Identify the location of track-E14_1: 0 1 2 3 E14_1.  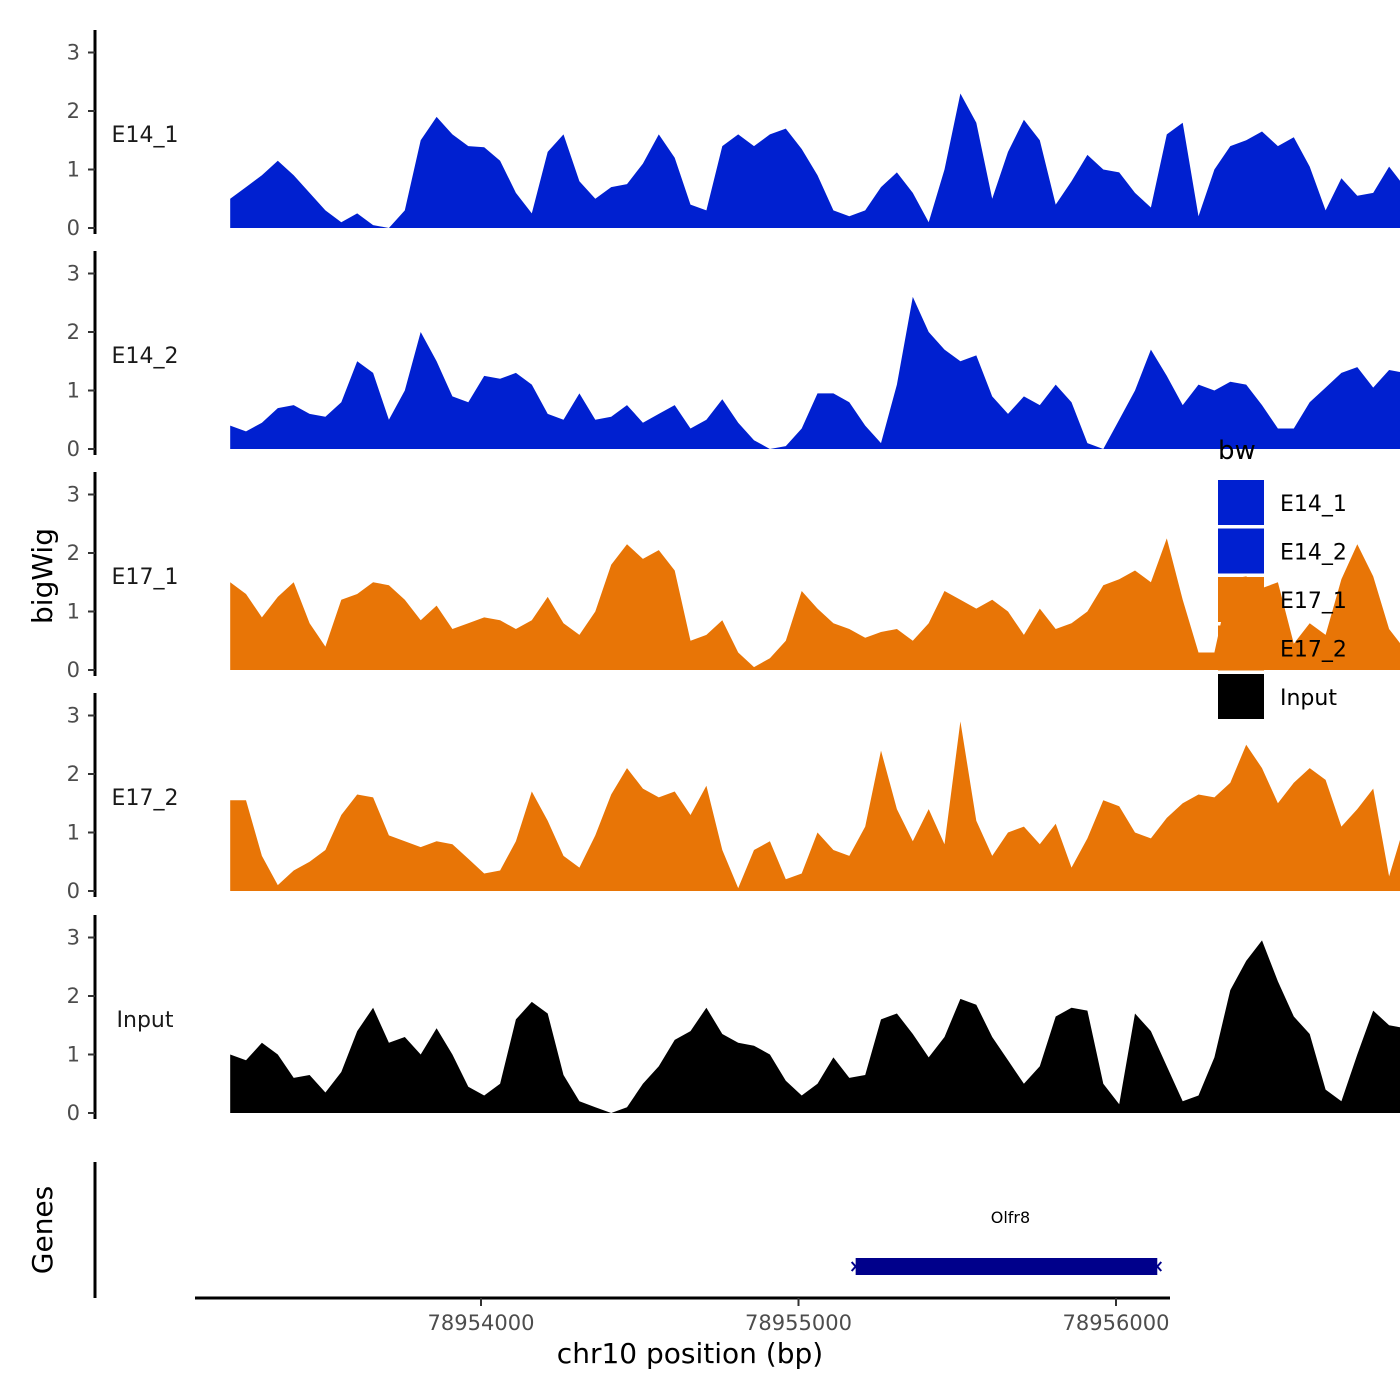
(733, 135).